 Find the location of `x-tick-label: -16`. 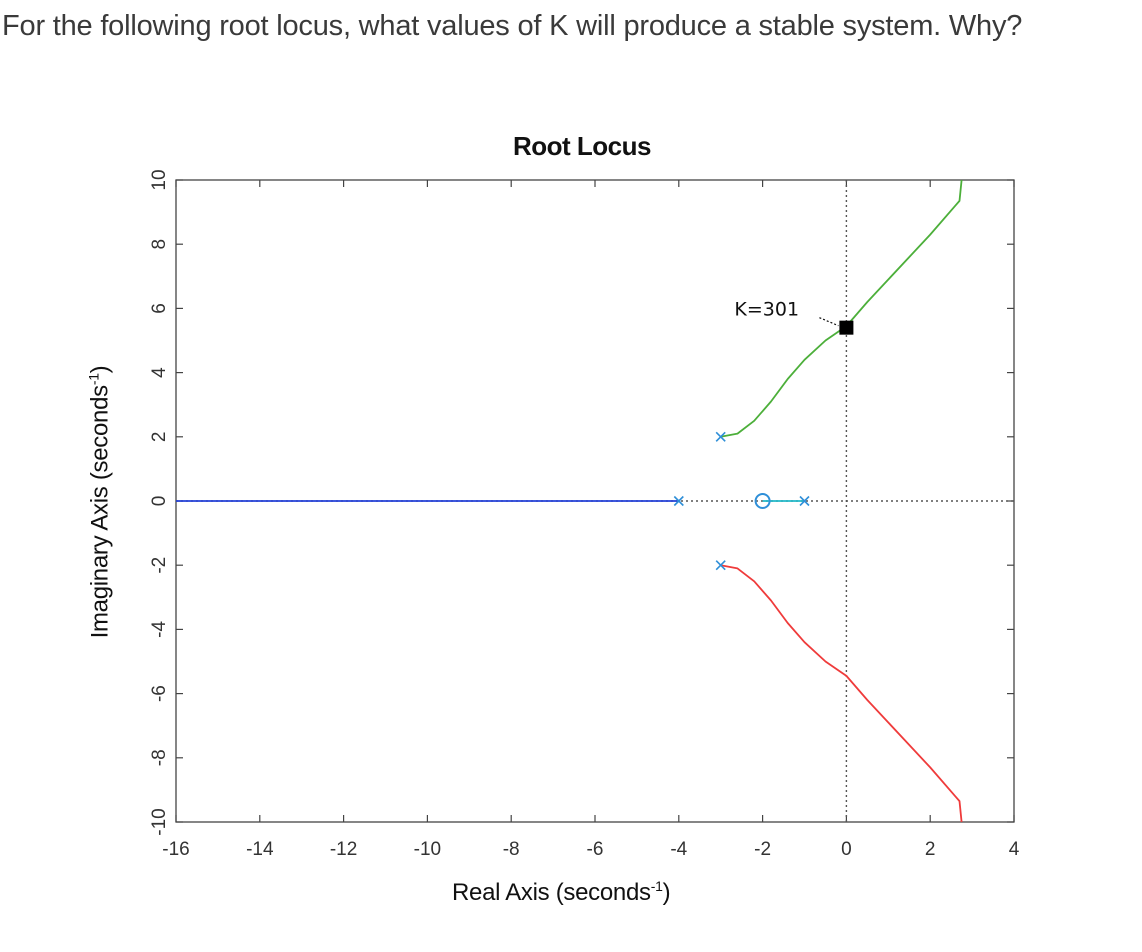

x-tick-label: -16 is located at coordinates (175, 849).